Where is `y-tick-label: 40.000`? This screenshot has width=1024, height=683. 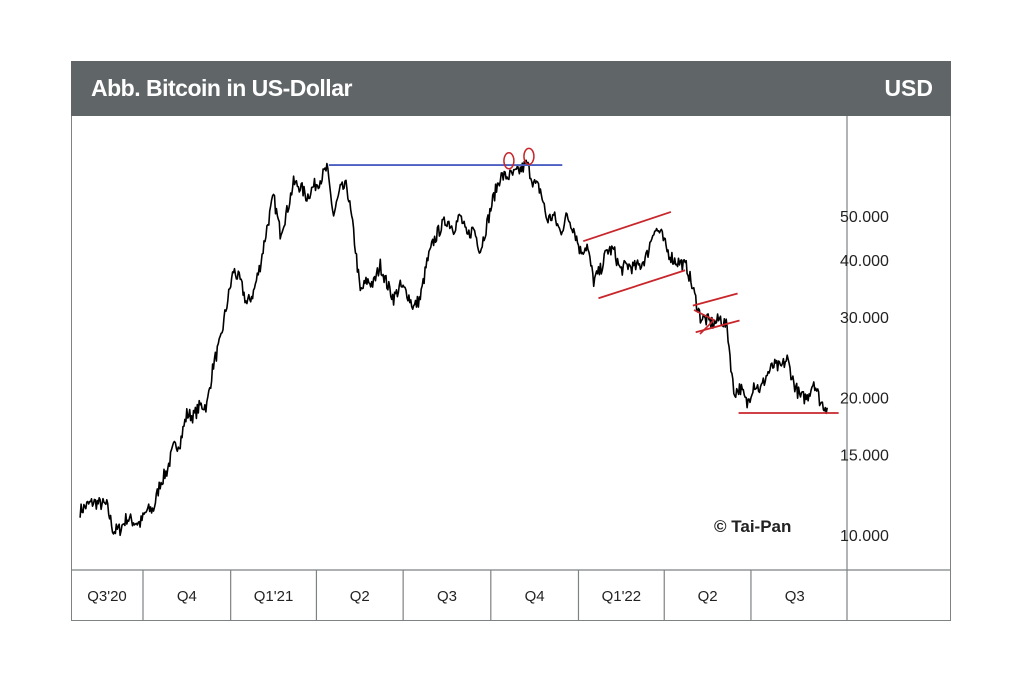
y-tick-label: 40.000 is located at coordinates (864, 261).